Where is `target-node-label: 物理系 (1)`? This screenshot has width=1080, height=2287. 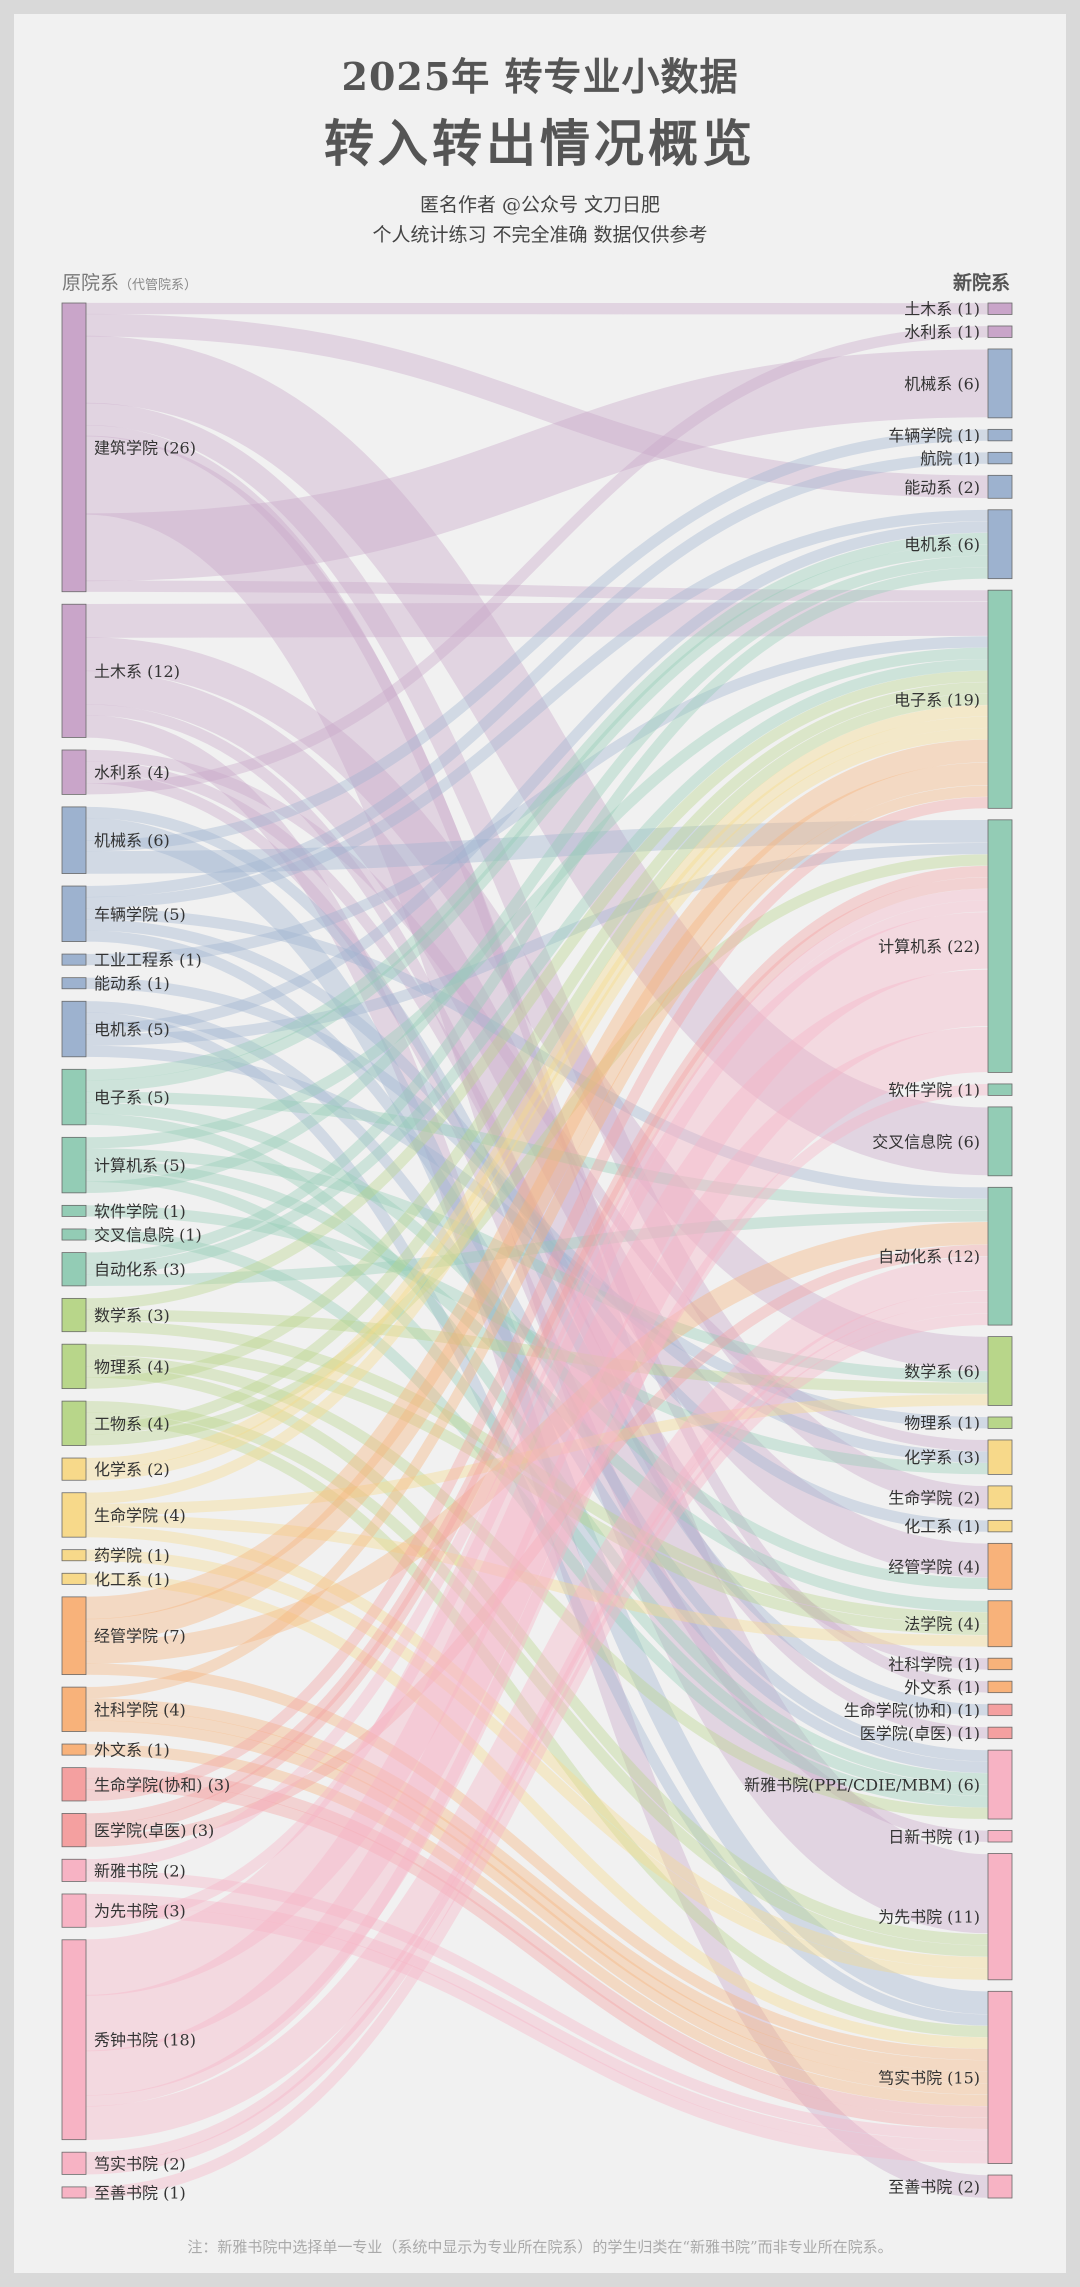 target-node-label: 物理系 (1) is located at coordinates (942, 1423).